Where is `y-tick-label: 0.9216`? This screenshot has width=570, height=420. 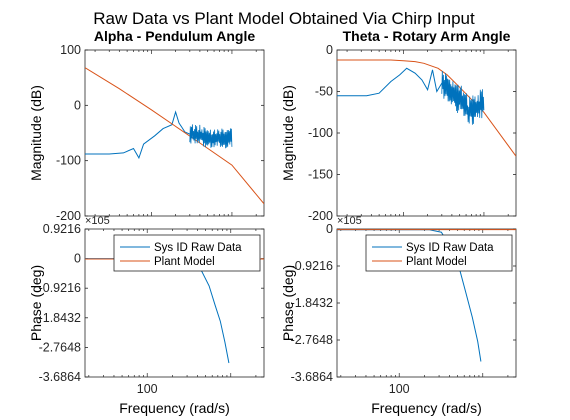
y-tick-label: 0.9216 is located at coordinates (62, 229).